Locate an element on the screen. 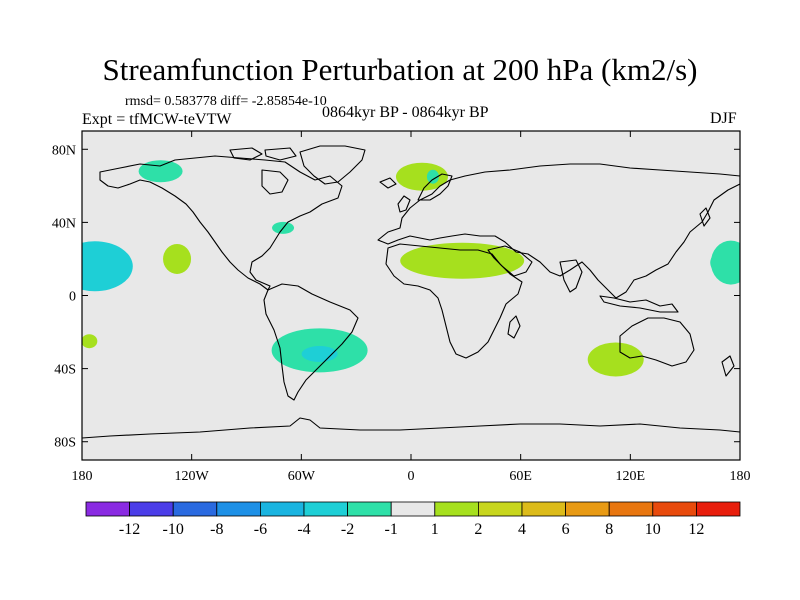 The height and width of the screenshot is (600, 800). coastline-africa is located at coordinates (454, 301).